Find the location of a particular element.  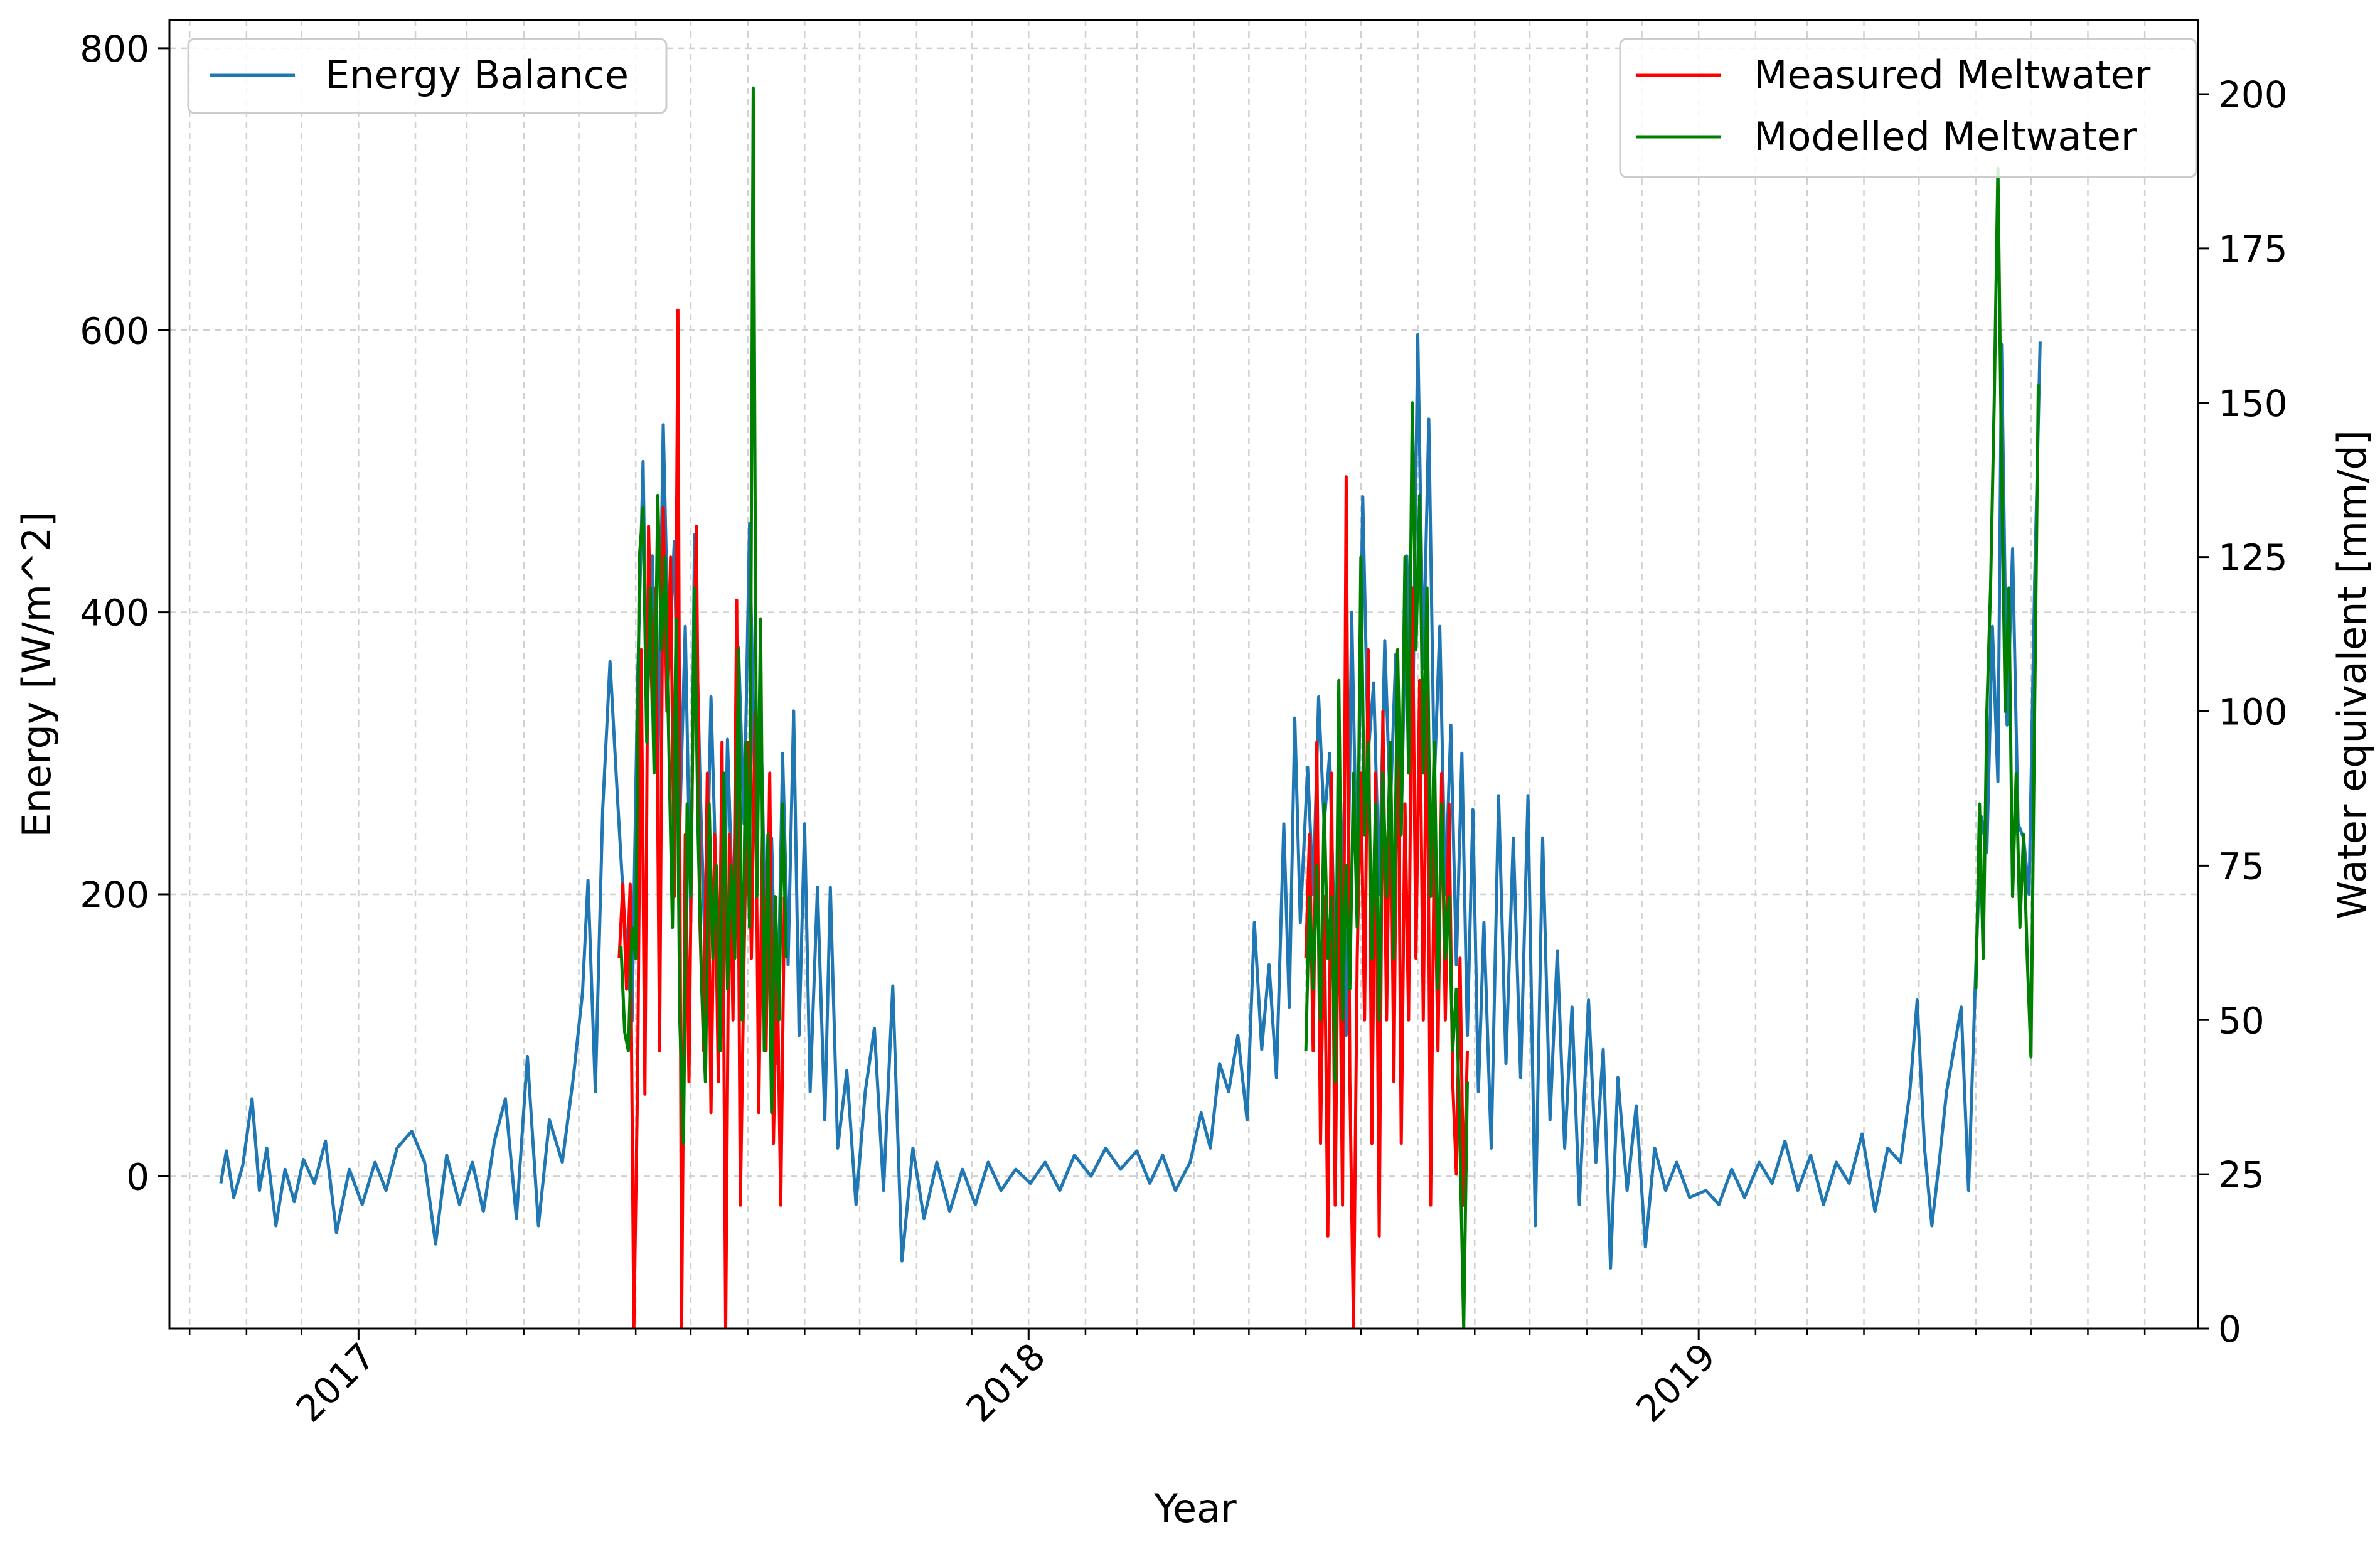

legend-label-modelled: Modelled Meltwater is located at coordinates (1945, 136).